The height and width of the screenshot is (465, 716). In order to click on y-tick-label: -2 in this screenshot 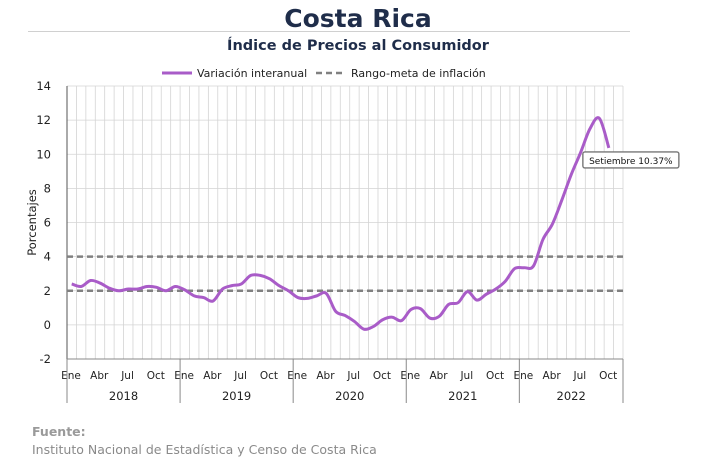, I will do `click(45, 359)`.